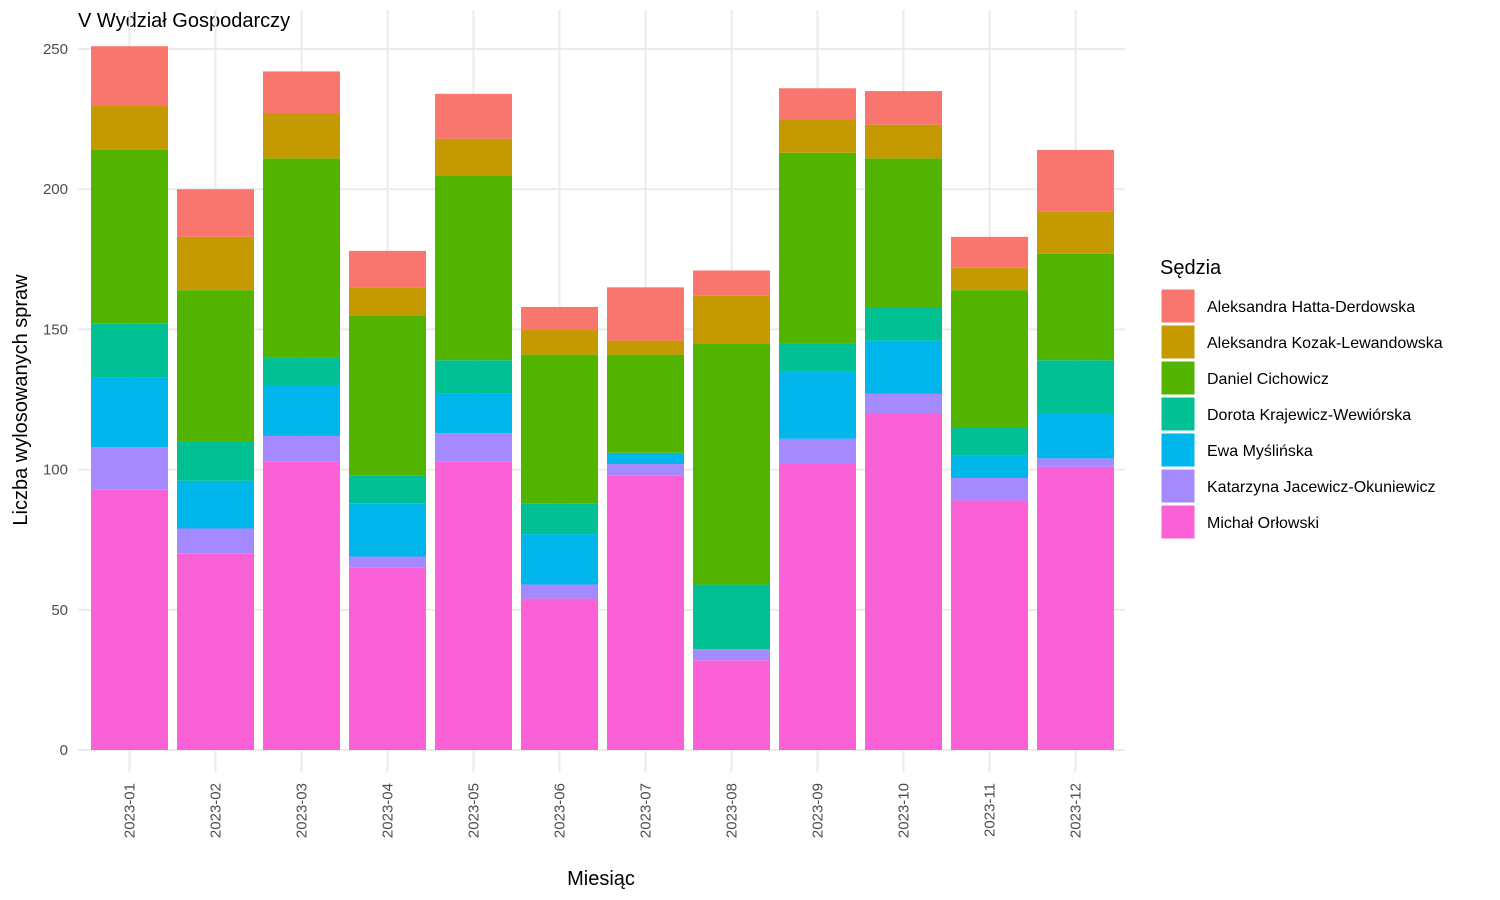  What do you see at coordinates (184, 21) in the screenshot?
I see `chart-title: V Wydział Gospodarczy` at bounding box center [184, 21].